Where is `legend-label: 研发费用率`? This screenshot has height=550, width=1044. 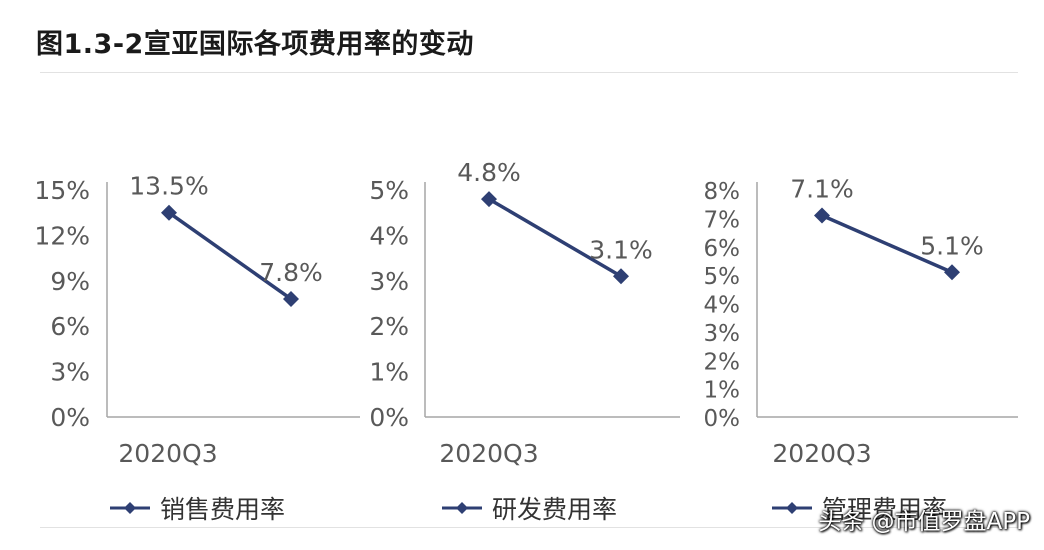 legend-label: 研发费用率 is located at coordinates (555, 509).